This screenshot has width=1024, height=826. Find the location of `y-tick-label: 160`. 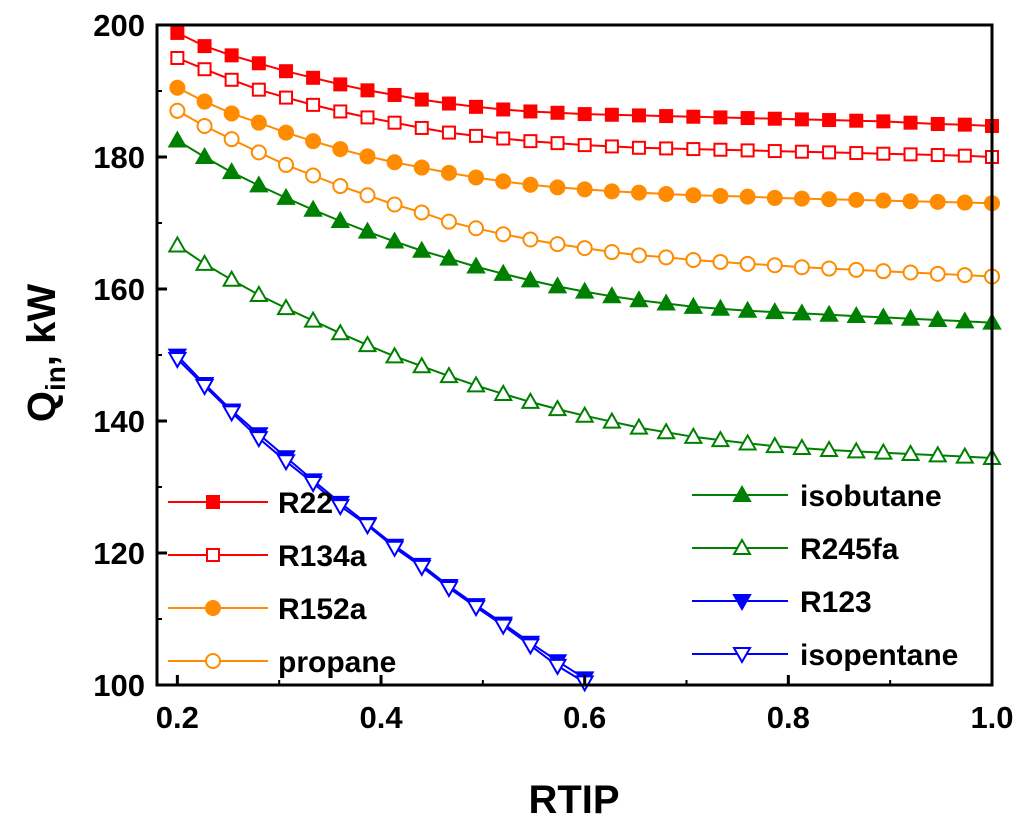

y-tick-label: 160 is located at coordinates (119, 289).